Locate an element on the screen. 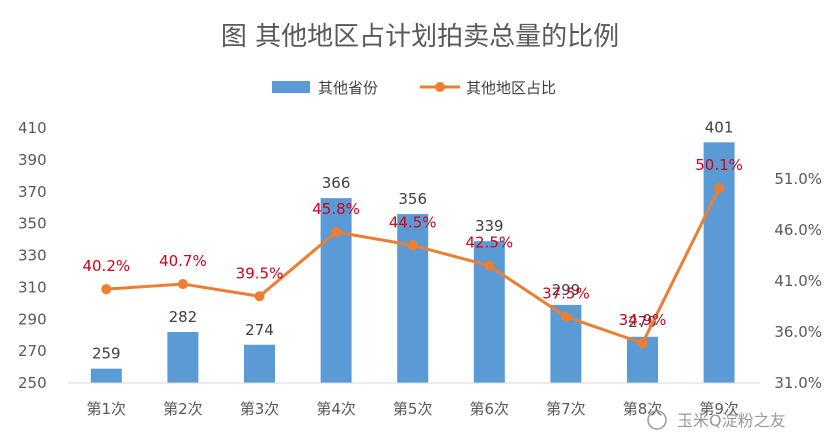  left-tick-label: 250 is located at coordinates (32, 383).